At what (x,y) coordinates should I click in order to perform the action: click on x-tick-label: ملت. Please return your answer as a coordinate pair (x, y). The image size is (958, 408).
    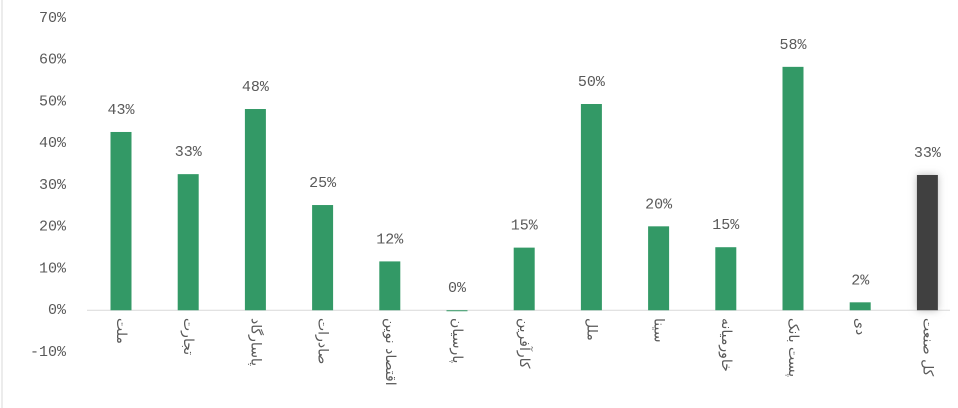
    Looking at the image, I should click on (121, 331).